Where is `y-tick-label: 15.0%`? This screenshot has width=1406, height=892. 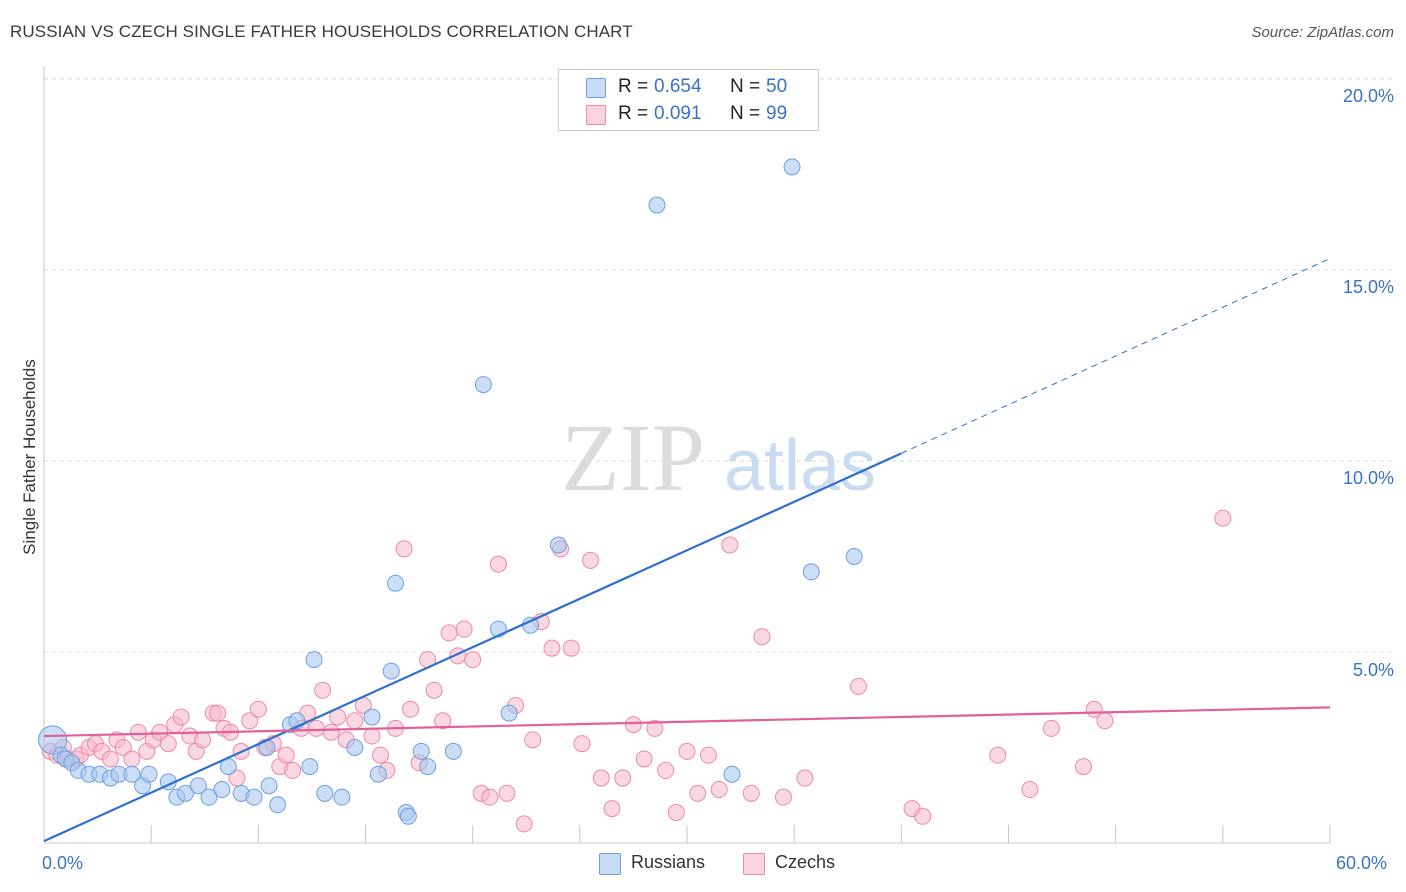 y-tick-label: 15.0% is located at coordinates (1368, 287).